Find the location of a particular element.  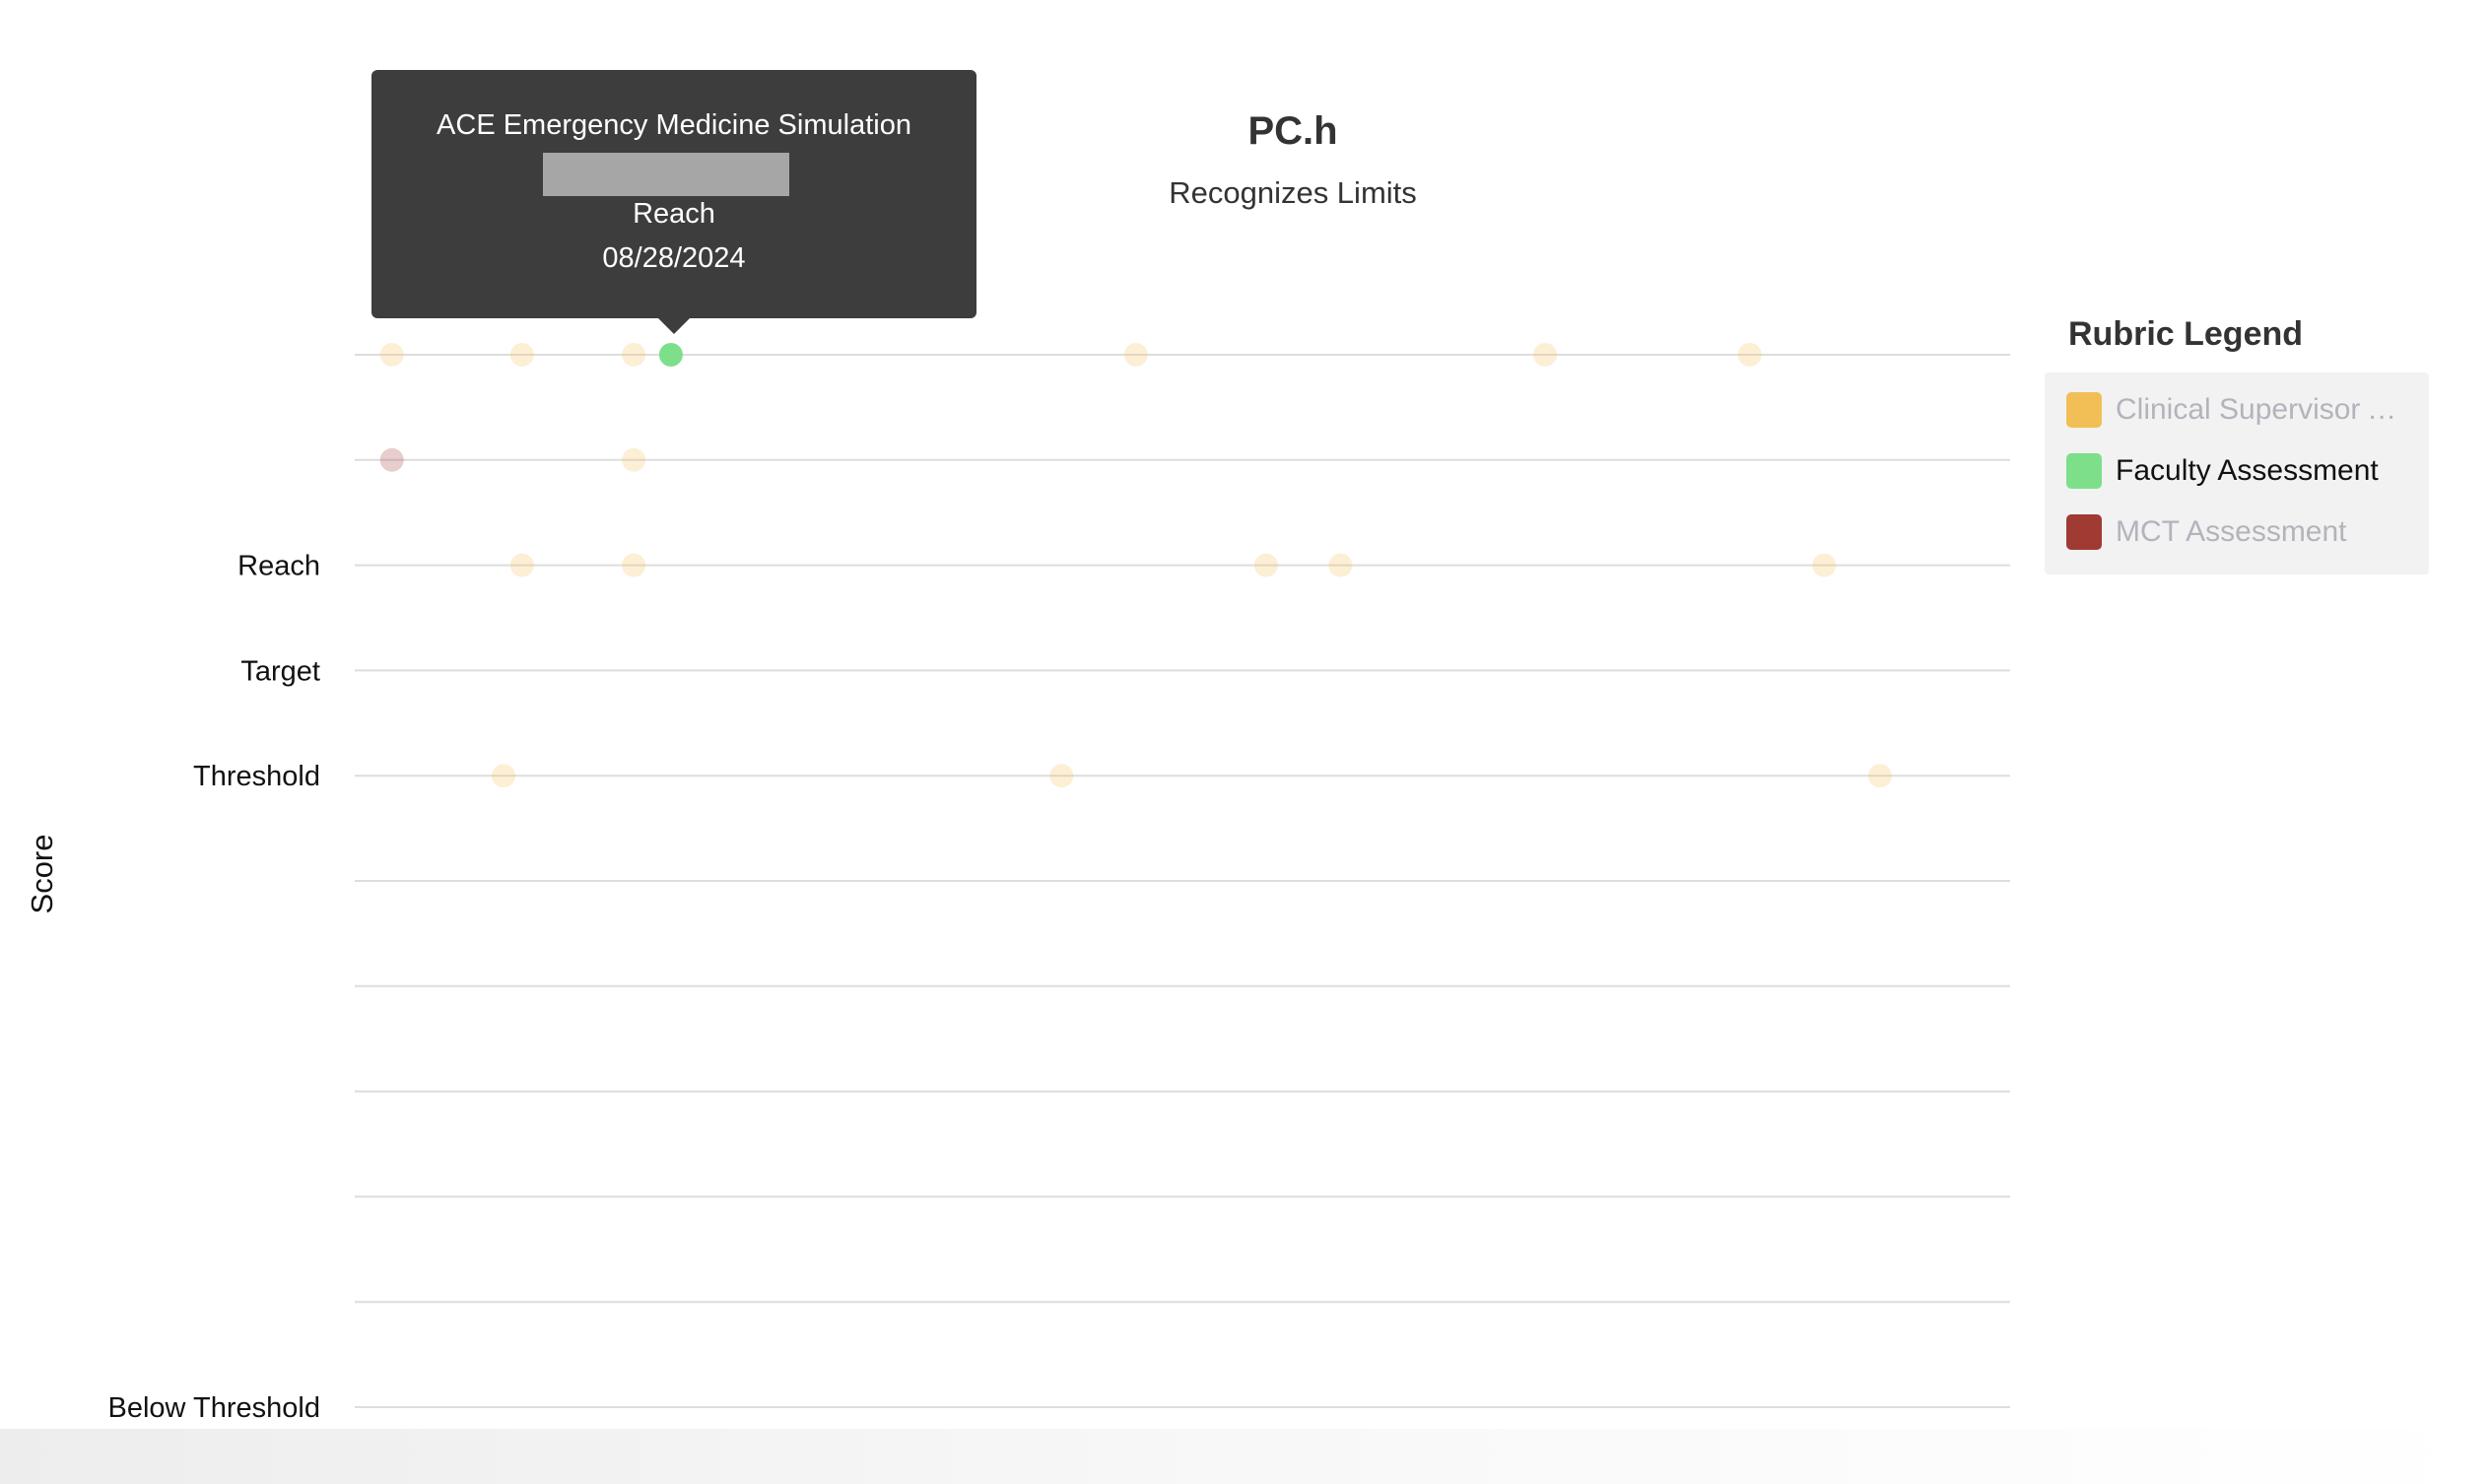

legend-item-faculty-assessment: Faculty Assessment is located at coordinates (2243, 471).